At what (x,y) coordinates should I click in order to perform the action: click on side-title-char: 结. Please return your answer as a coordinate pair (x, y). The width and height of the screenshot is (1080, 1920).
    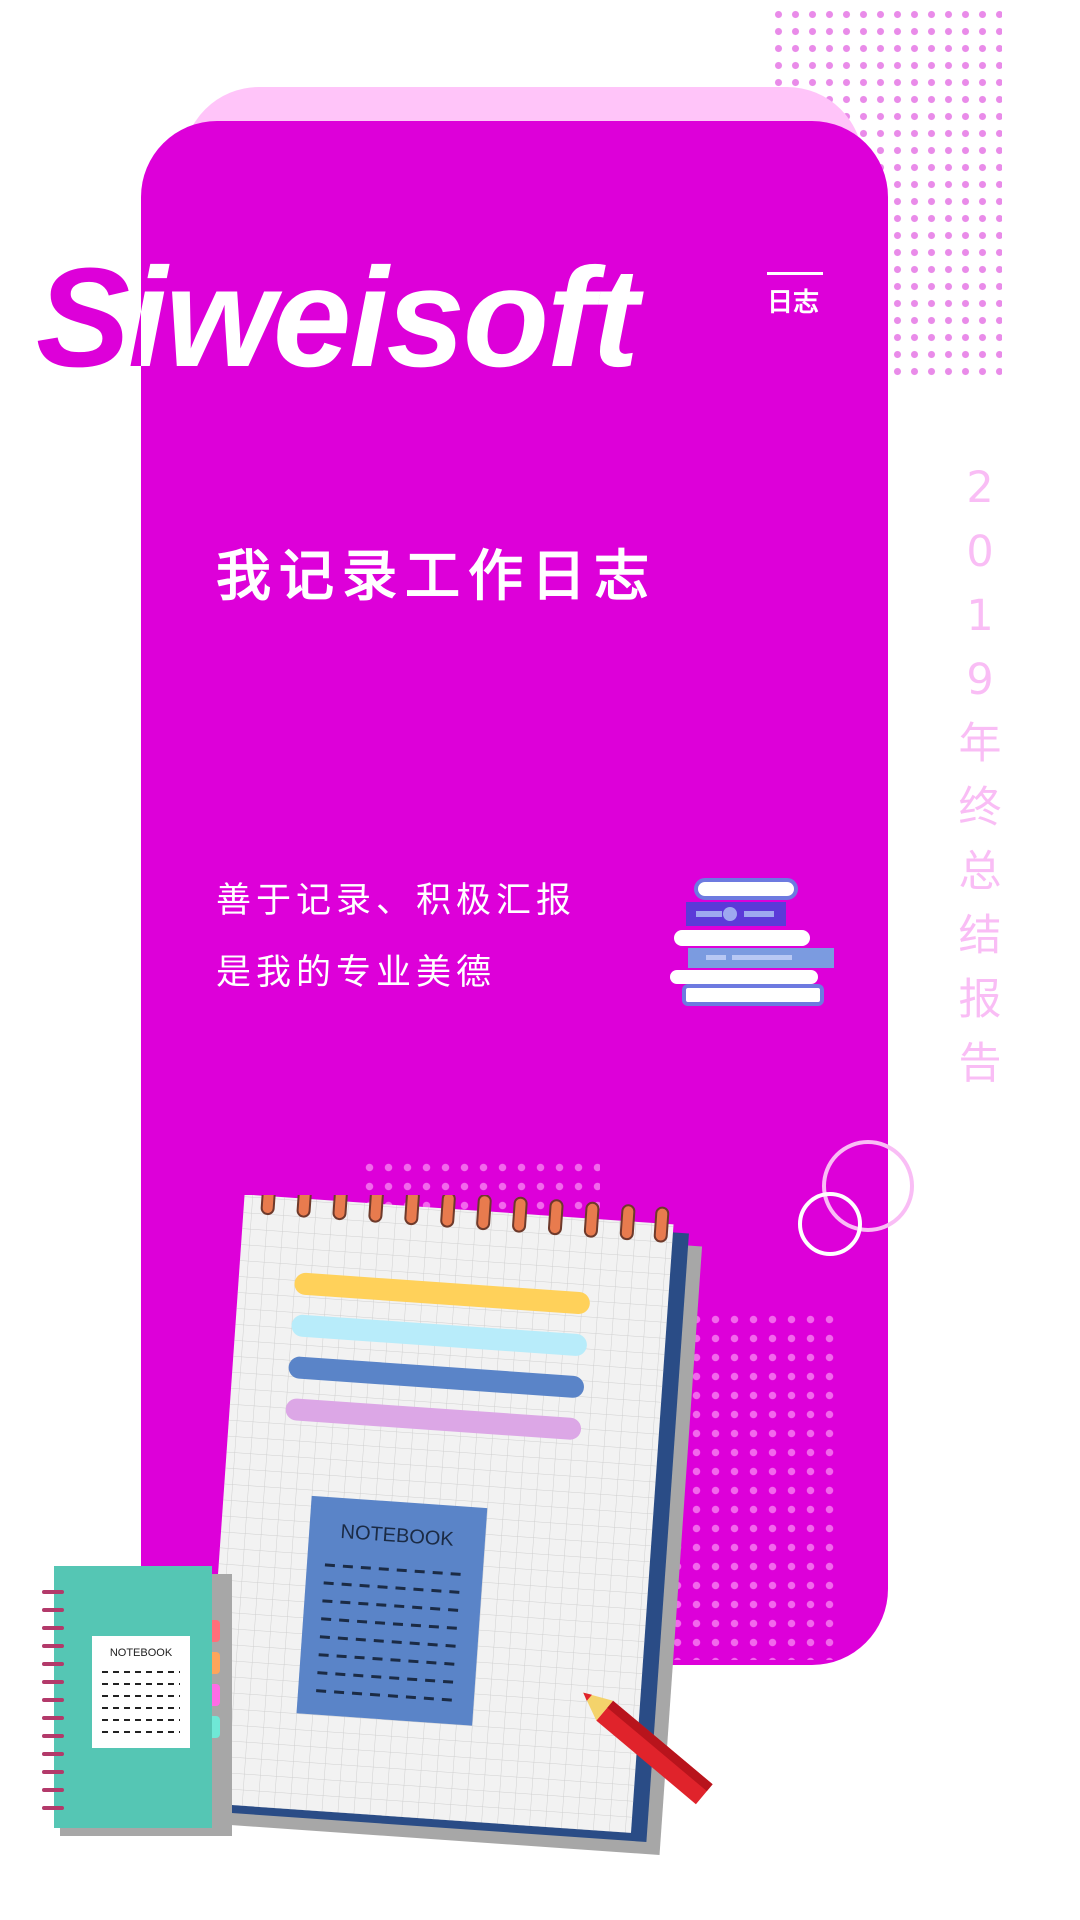
    Looking at the image, I should click on (980, 936).